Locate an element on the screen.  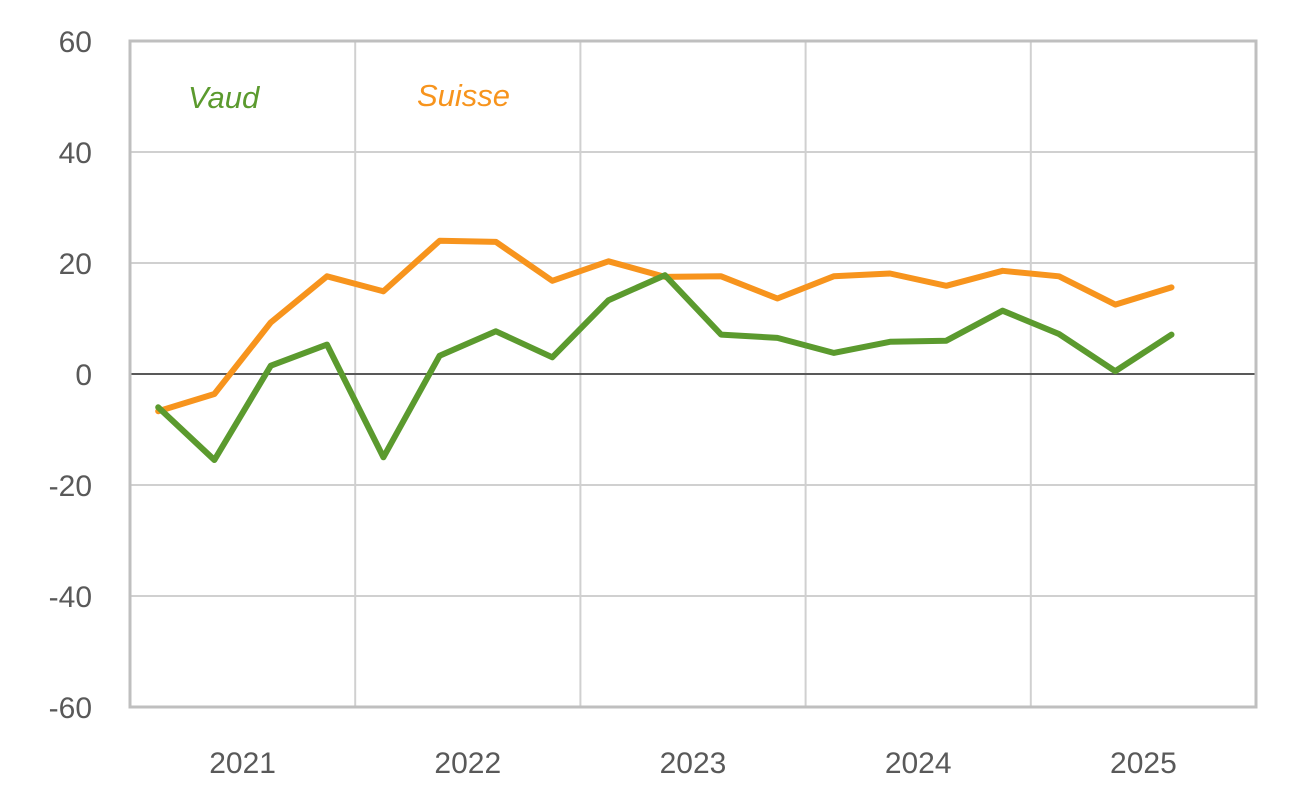
legend-label-suisse: Suisse is located at coordinates (463, 95).